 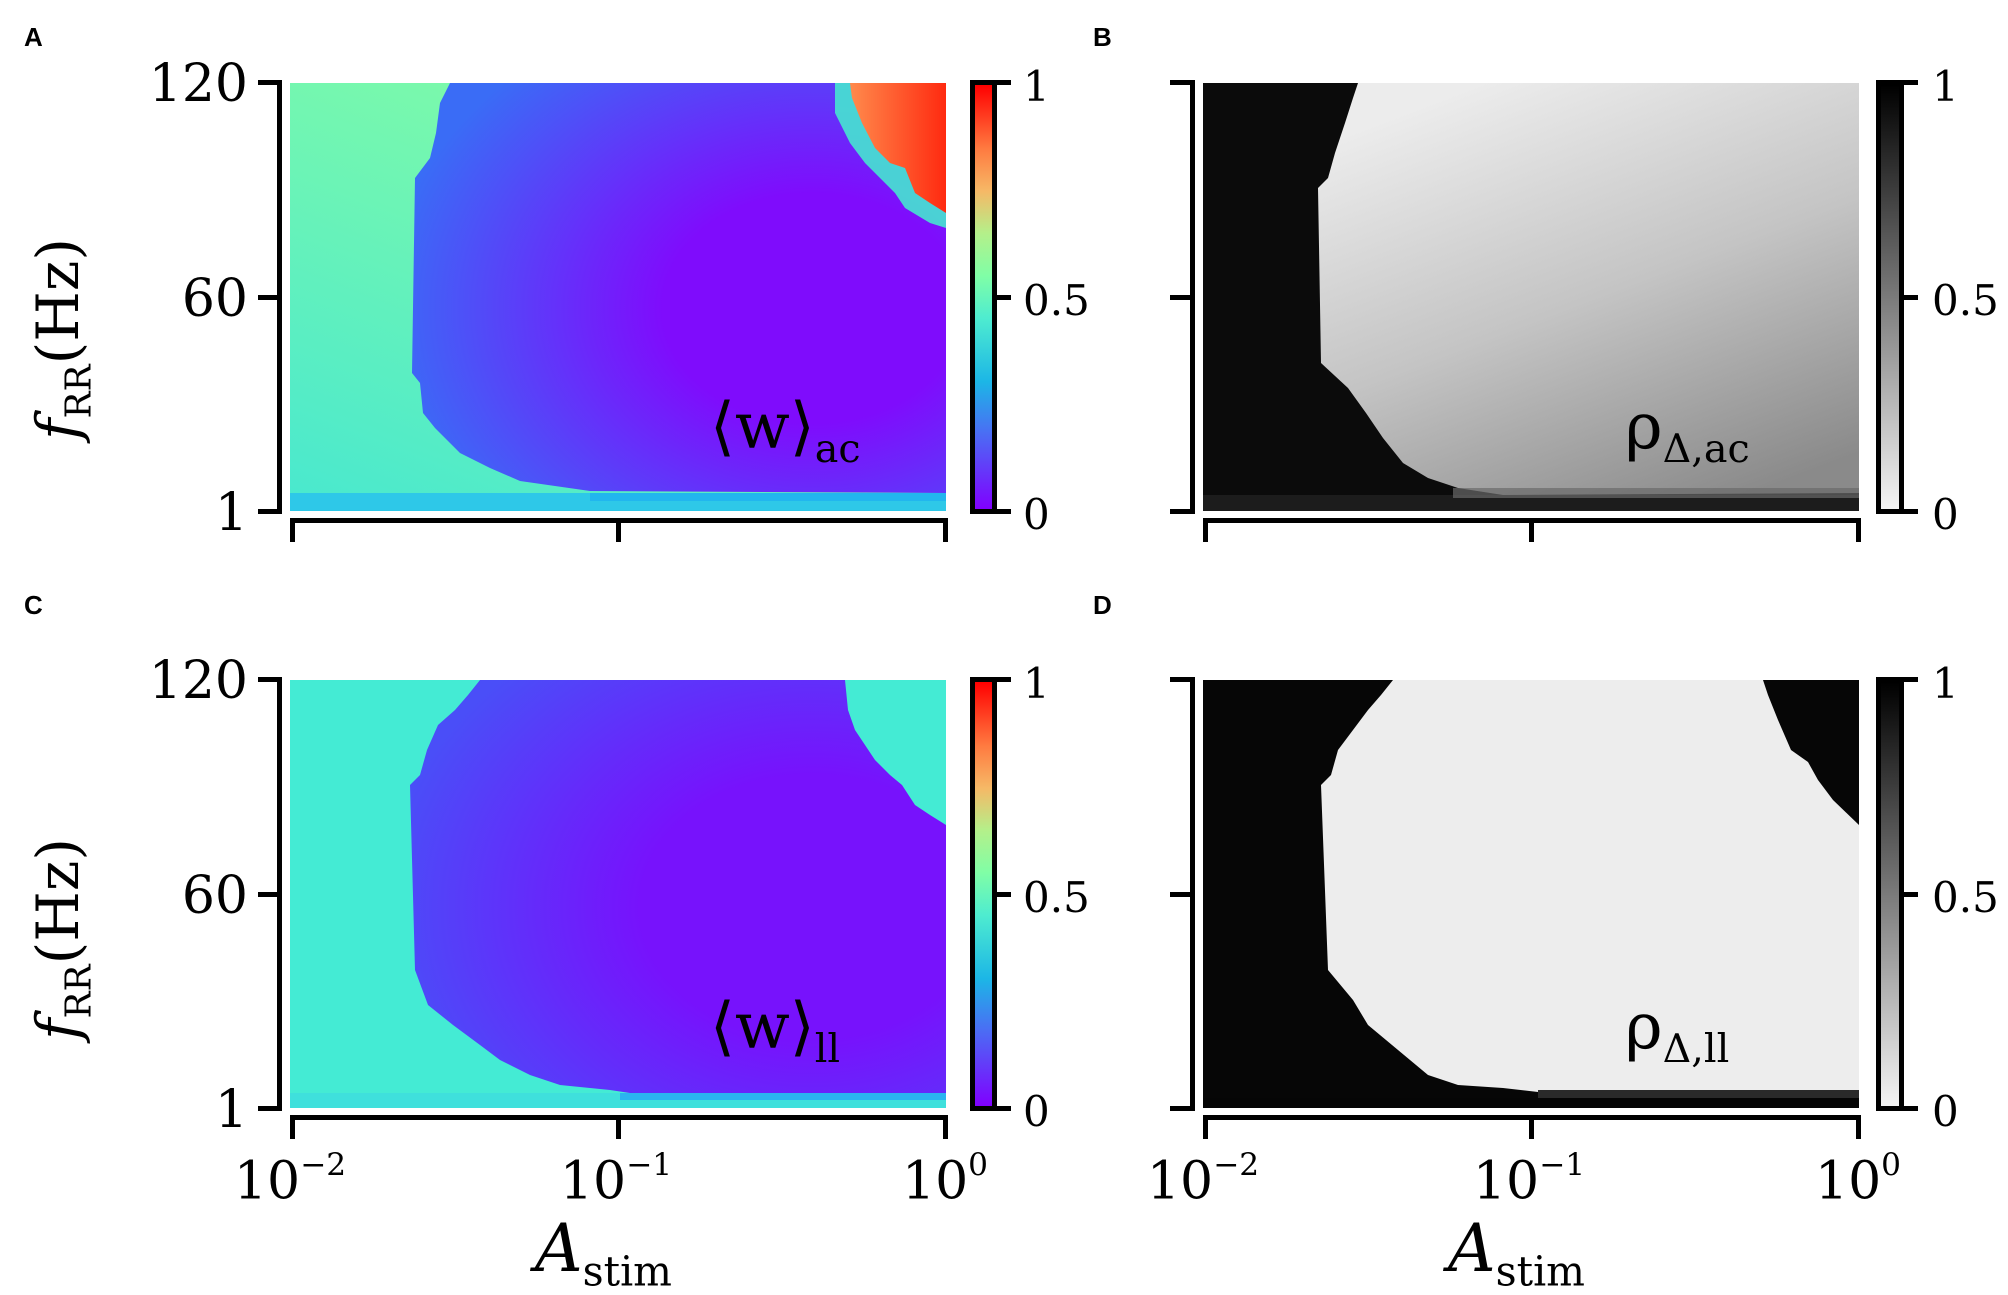 What do you see at coordinates (231, 1110) in the screenshot?
I see `y-tick-label-1-c: 1` at bounding box center [231, 1110].